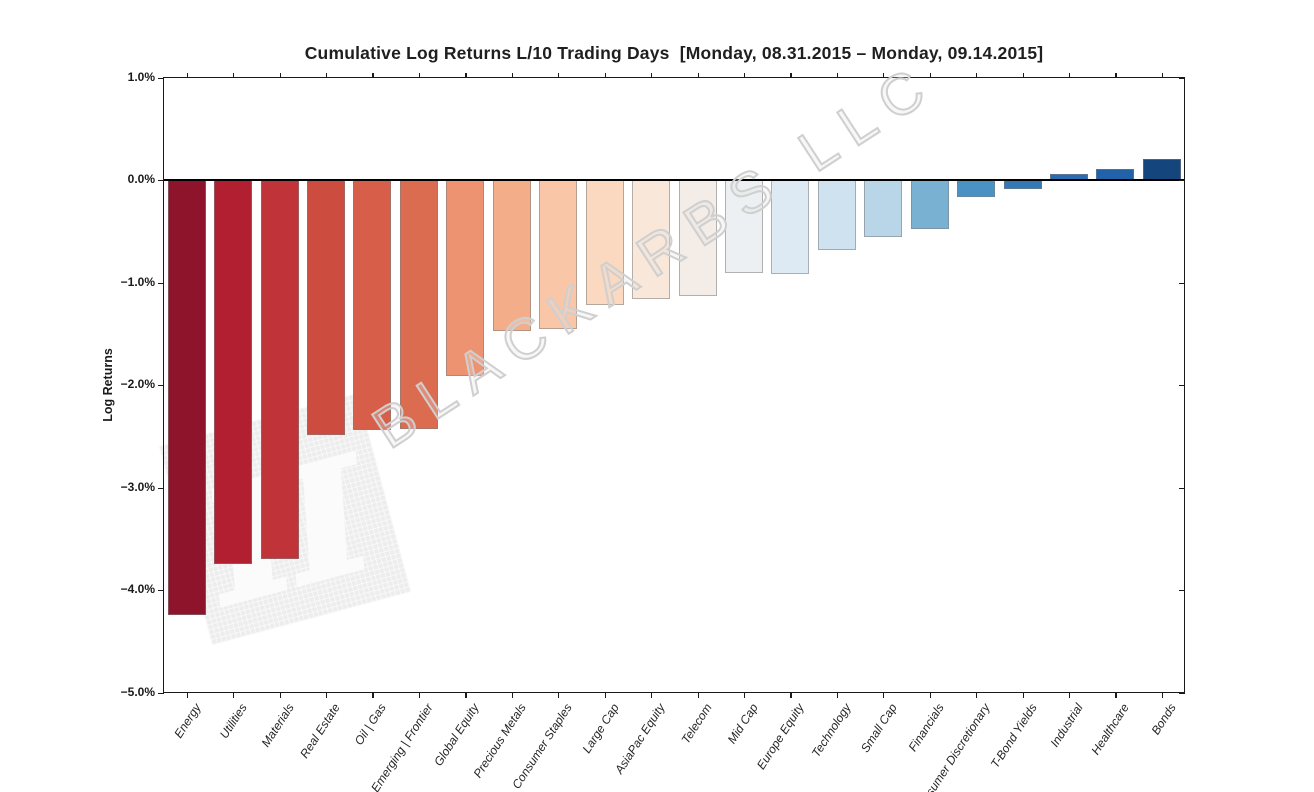  What do you see at coordinates (1161, 169) in the screenshot?
I see `bar-bonds` at bounding box center [1161, 169].